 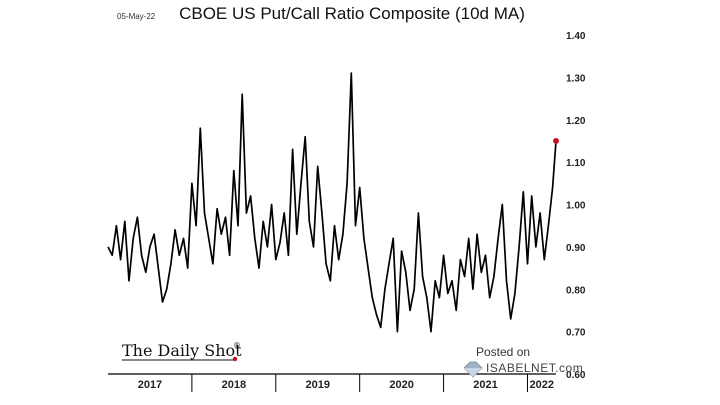 What do you see at coordinates (576, 78) in the screenshot?
I see `y-tick-label: 1.30` at bounding box center [576, 78].